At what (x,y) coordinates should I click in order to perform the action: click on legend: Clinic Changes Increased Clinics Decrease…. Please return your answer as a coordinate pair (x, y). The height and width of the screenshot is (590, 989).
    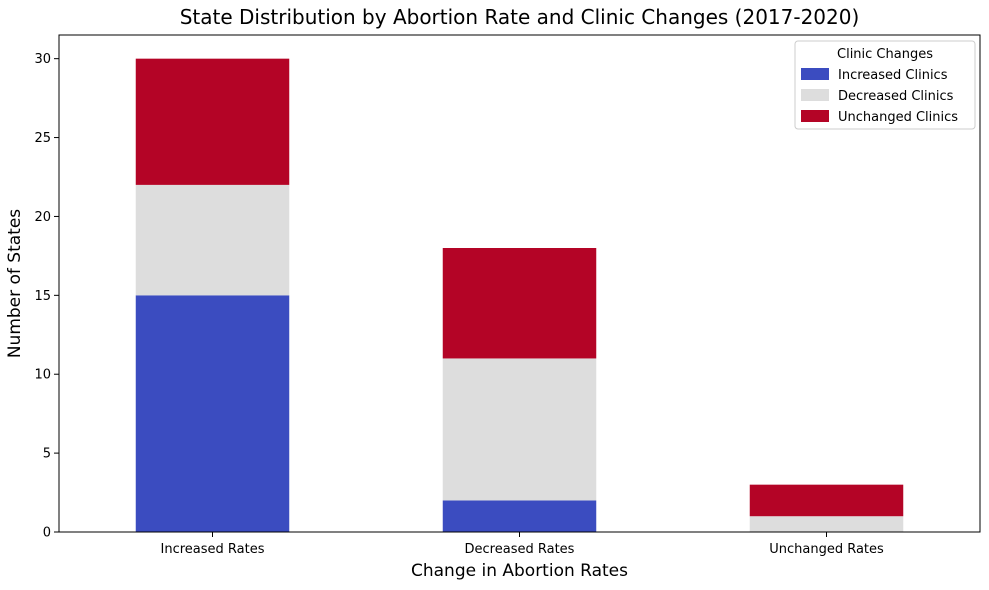
    Looking at the image, I should click on (885, 85).